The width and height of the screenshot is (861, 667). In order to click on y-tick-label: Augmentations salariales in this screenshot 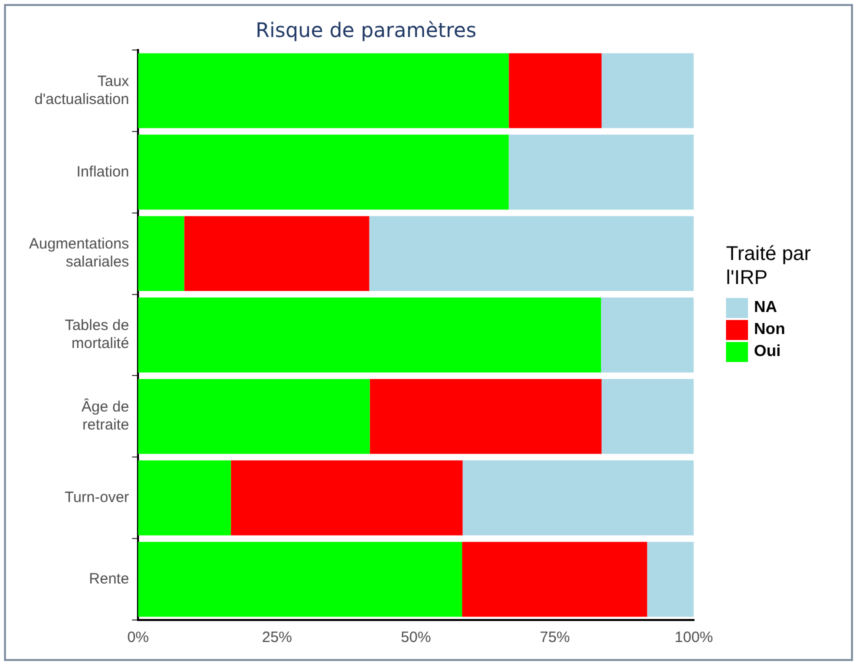, I will do `click(79, 253)`.